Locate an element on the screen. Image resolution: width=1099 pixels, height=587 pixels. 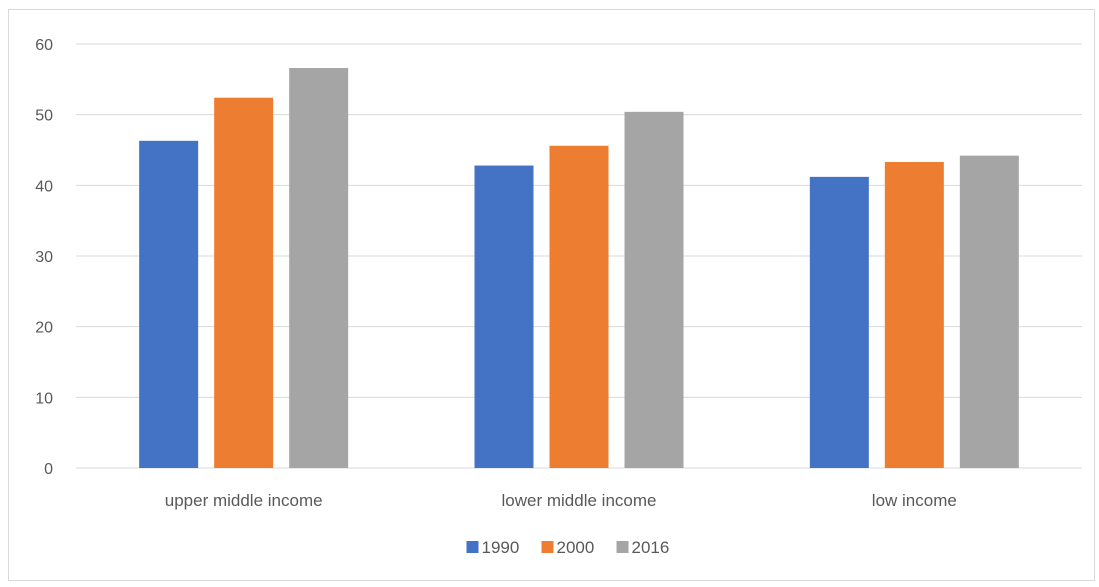
bar-2000-low-income is located at coordinates (914, 315).